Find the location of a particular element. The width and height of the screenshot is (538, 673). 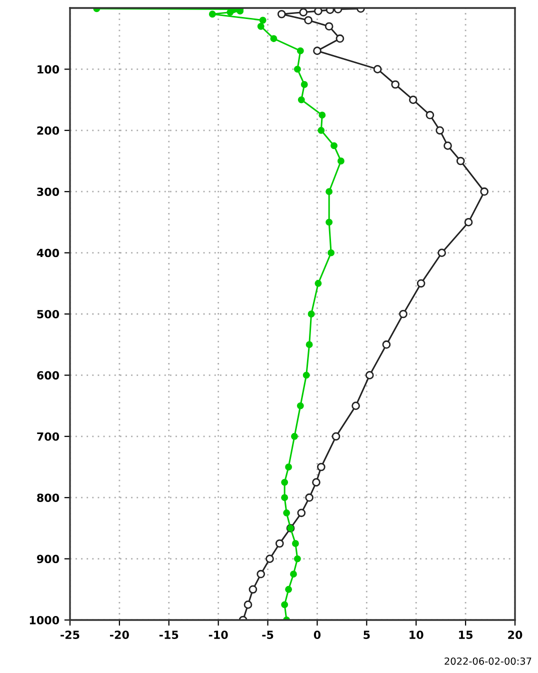

x-tick-label: -15 is located at coordinates (168, 635).